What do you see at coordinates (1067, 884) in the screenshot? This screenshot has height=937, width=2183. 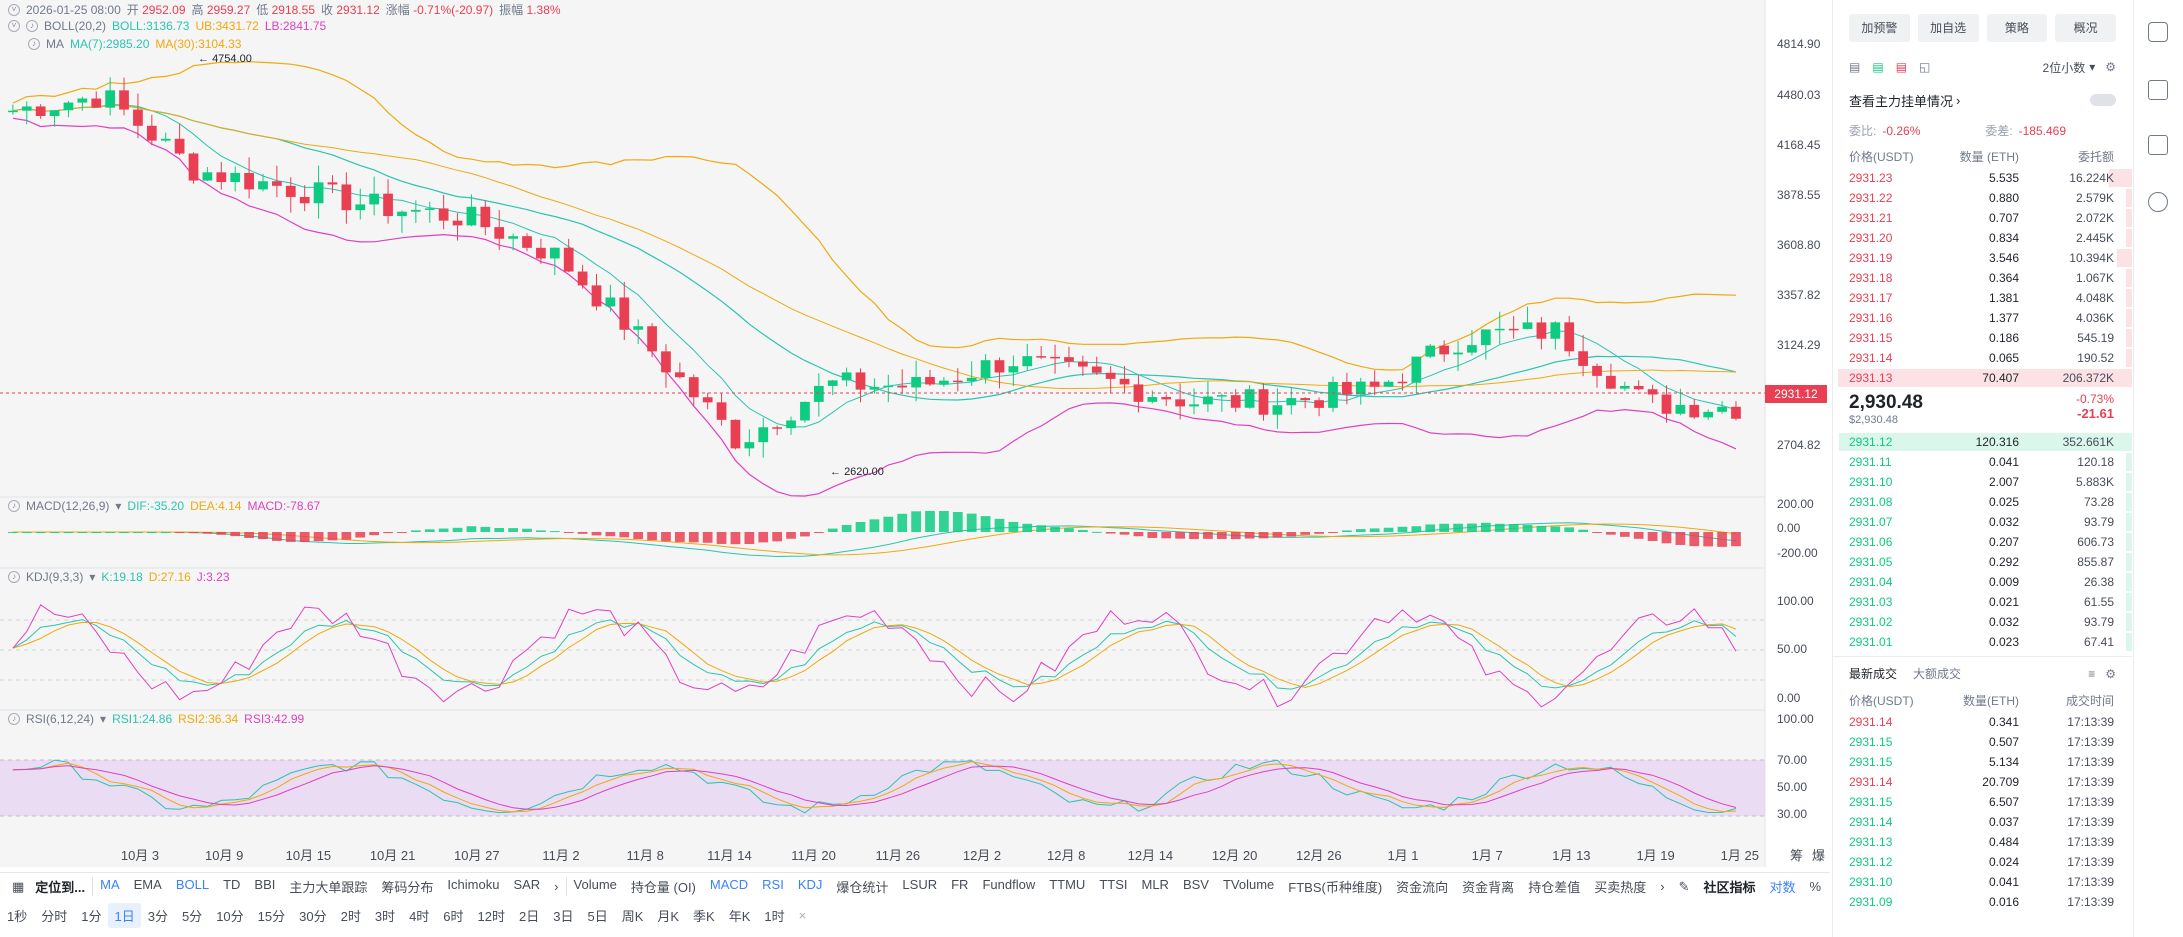 I see `sub-indicator-9: TTMU` at bounding box center [1067, 884].